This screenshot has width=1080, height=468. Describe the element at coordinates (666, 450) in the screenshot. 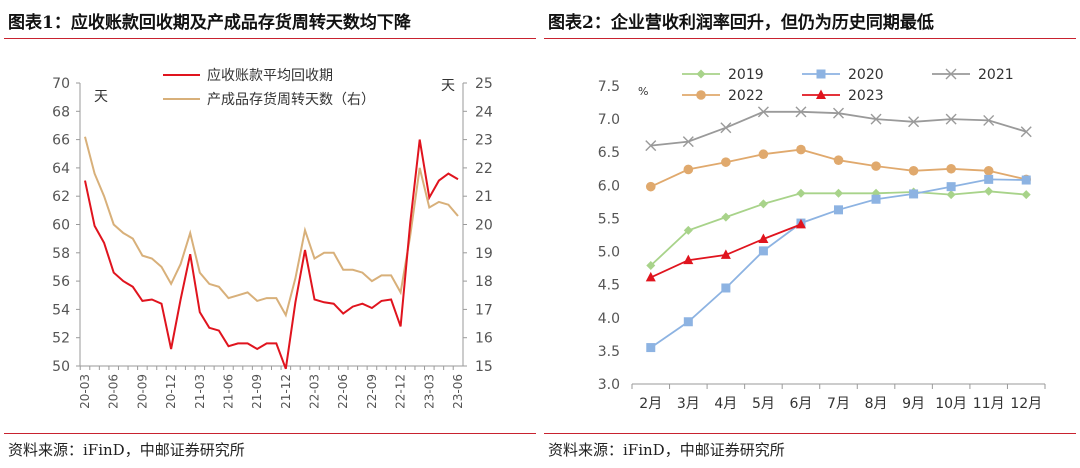

I see `right-source-note: 资料来源：iFinD，中邮证券研究所` at that location.